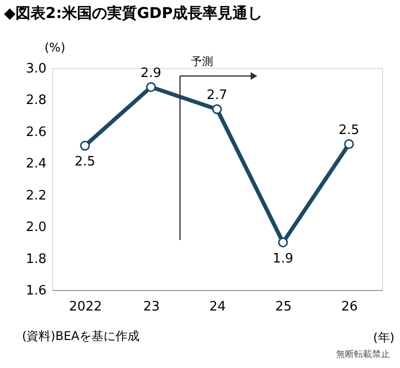  Describe the element at coordinates (349, 307) in the screenshot. I see `x-tick-label: 26` at that location.